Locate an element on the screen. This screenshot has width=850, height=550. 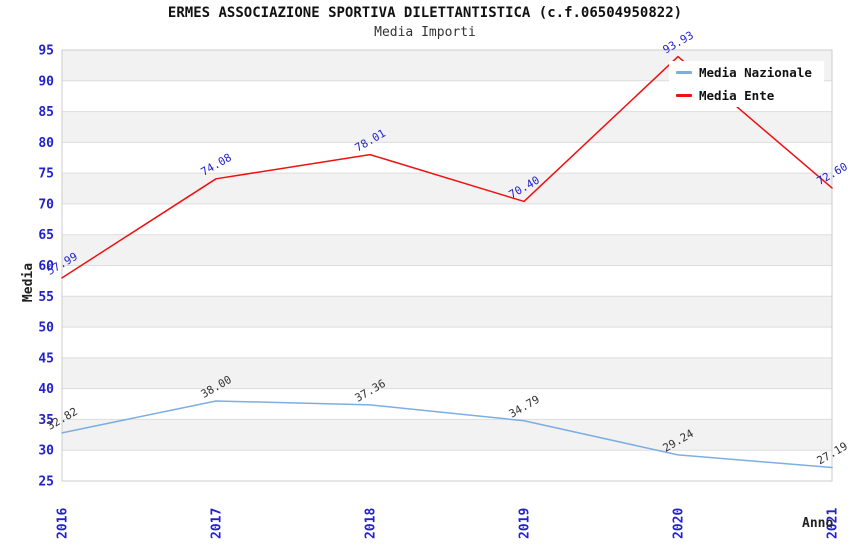
x-tick-label: 2018 is located at coordinates (371, 523).